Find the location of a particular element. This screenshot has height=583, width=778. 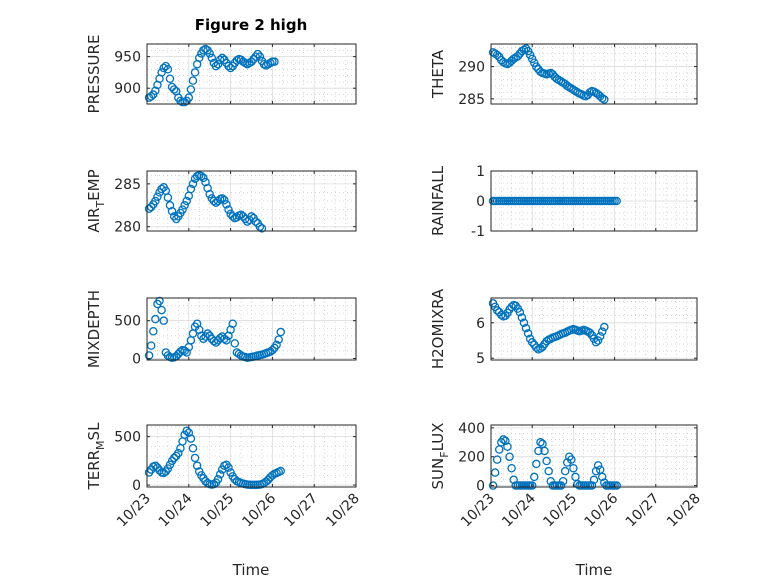

x-tick-label: 10/24 is located at coordinates (176, 510).